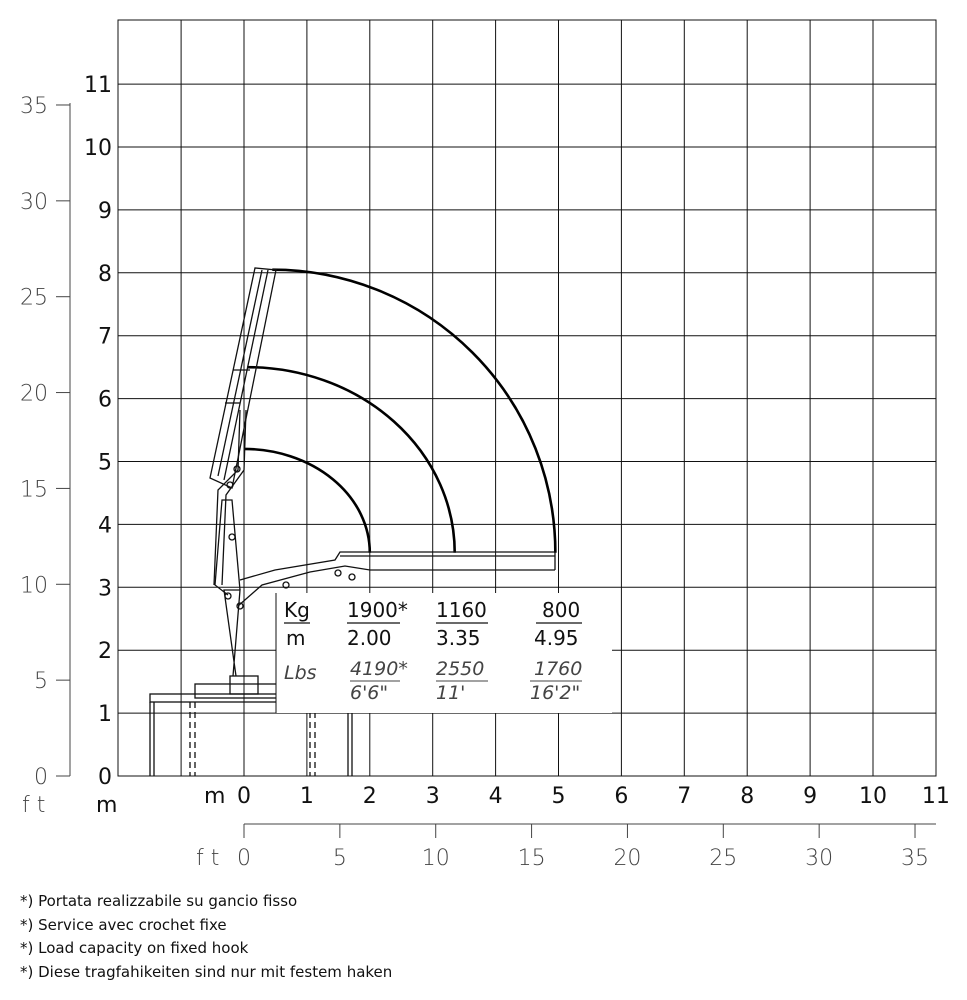  Describe the element at coordinates (723, 858) in the screenshot. I see `x-tick-ft: 25` at that location.